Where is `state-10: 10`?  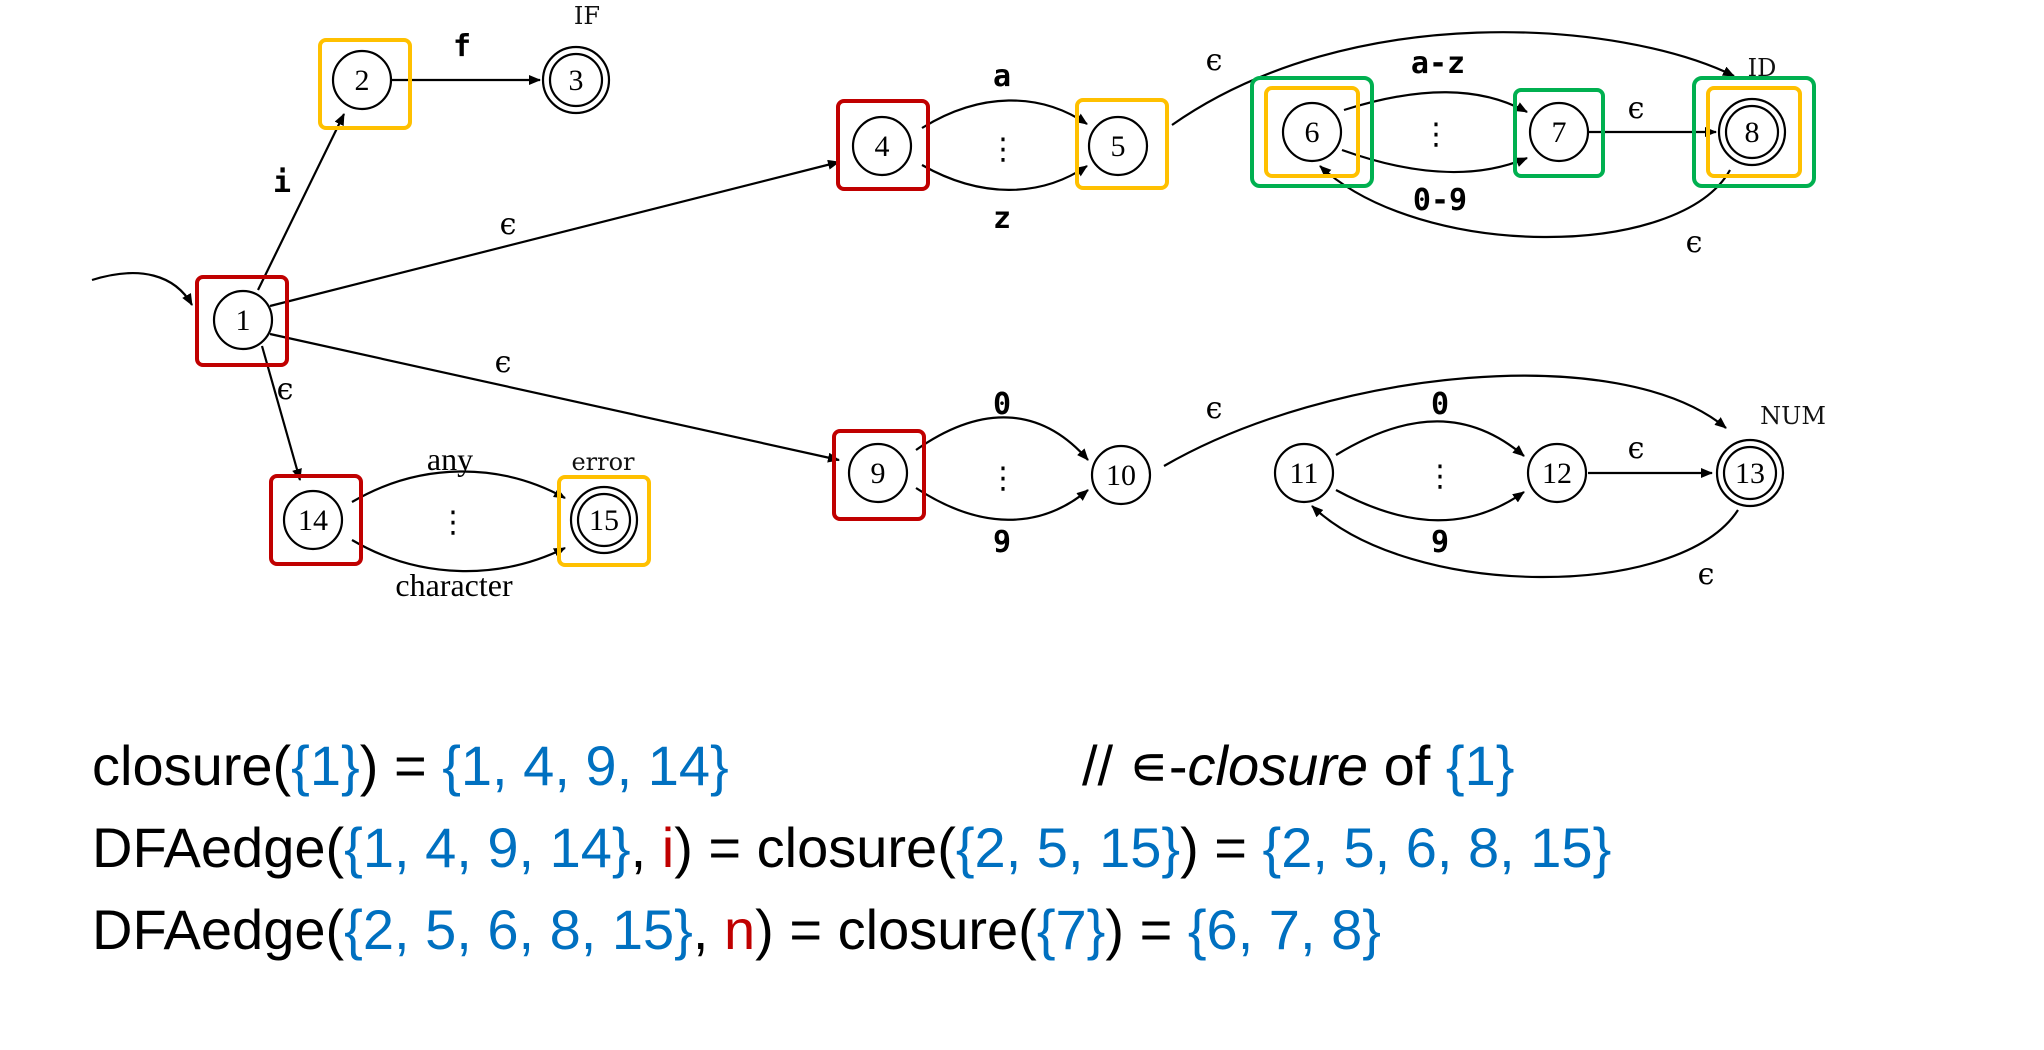 state-10: 10 is located at coordinates (1121, 475).